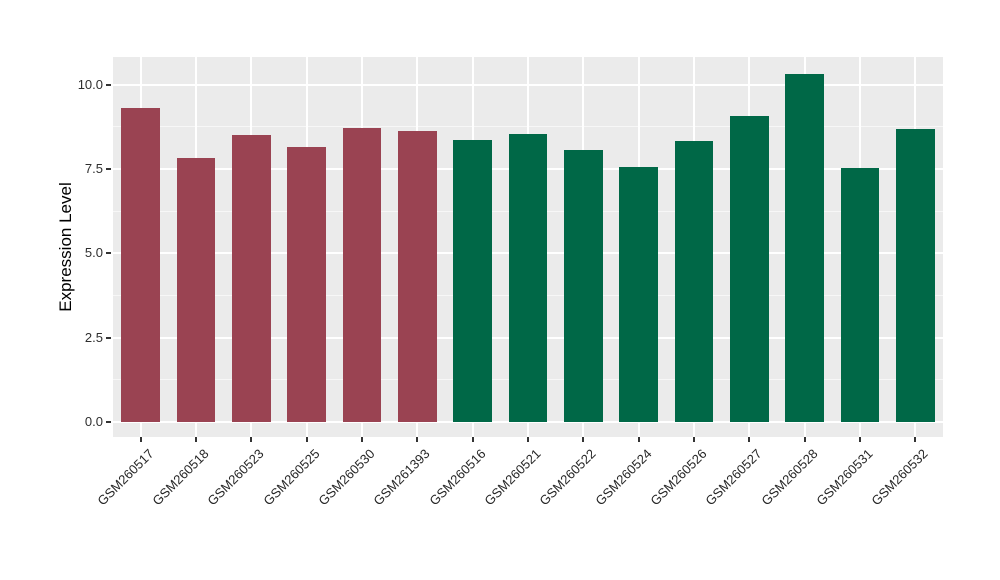  What do you see at coordinates (93, 168) in the screenshot?
I see `y-tick-label: 7.5` at bounding box center [93, 168].